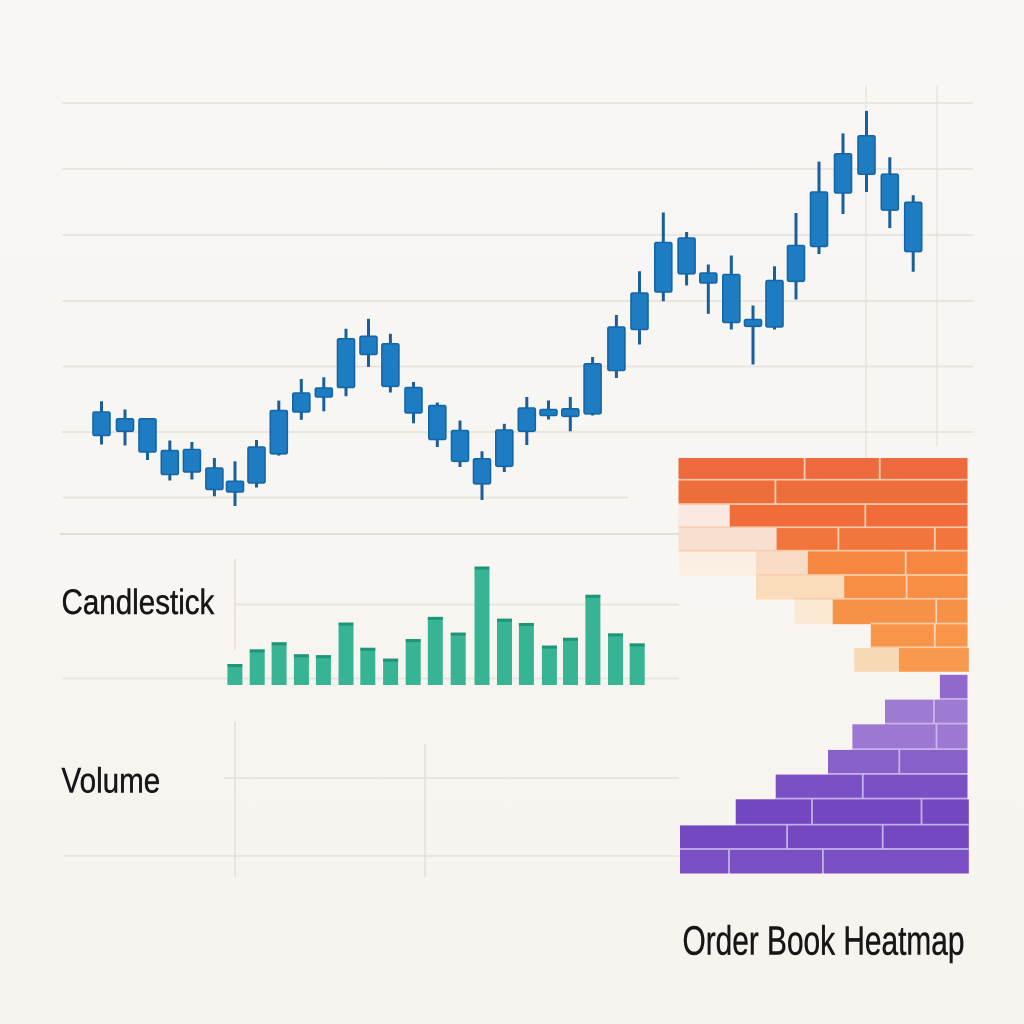 The width and height of the screenshot is (1024, 1024). I want to click on svg-text: Volume, so click(111, 780).